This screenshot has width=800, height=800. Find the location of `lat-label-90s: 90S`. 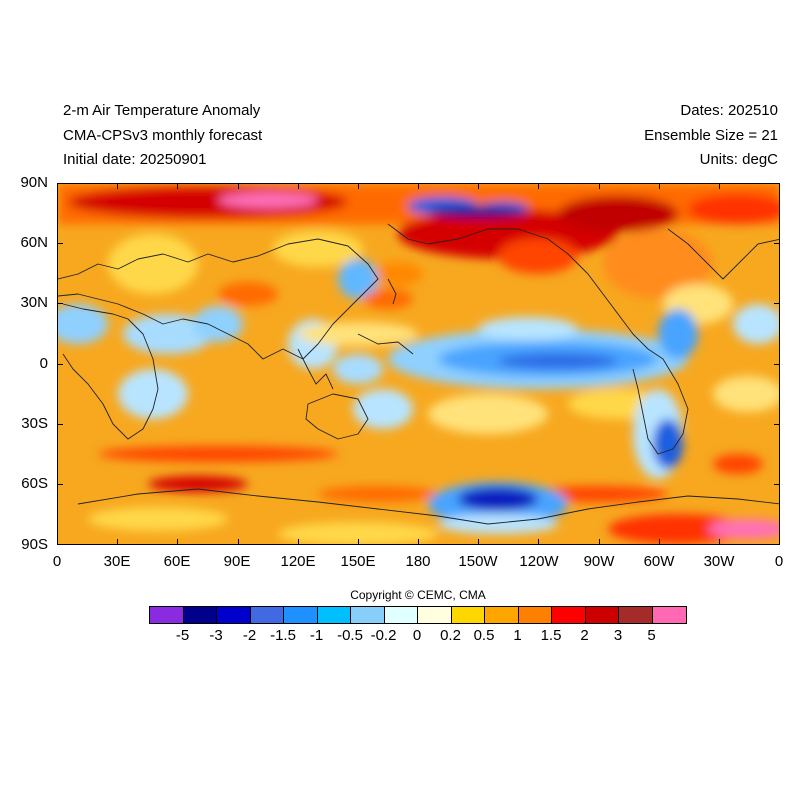

lat-label-90s: 90S is located at coordinates (34, 544).